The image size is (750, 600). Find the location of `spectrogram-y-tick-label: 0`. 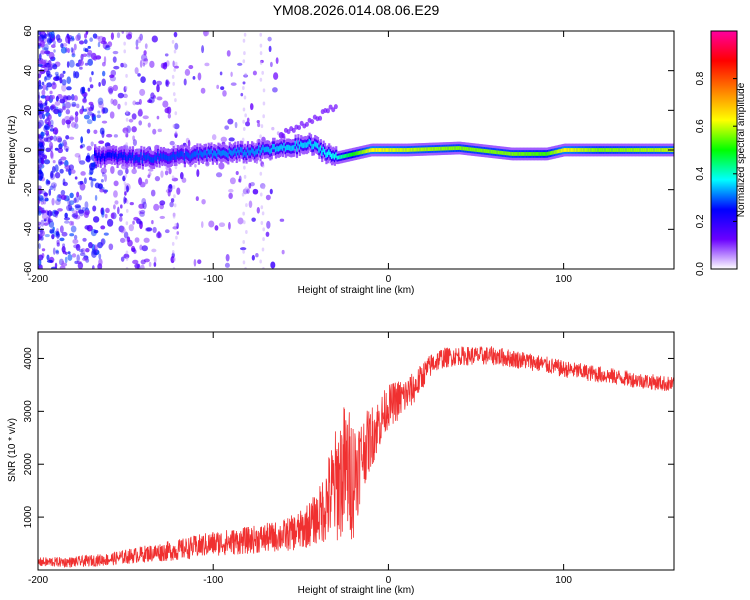

spectrogram-y-tick-label: 0 is located at coordinates (28, 150).